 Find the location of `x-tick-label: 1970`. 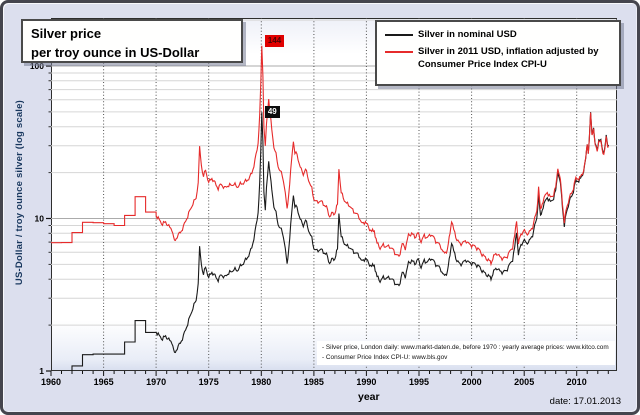

x-tick-label: 1970 is located at coordinates (156, 382).